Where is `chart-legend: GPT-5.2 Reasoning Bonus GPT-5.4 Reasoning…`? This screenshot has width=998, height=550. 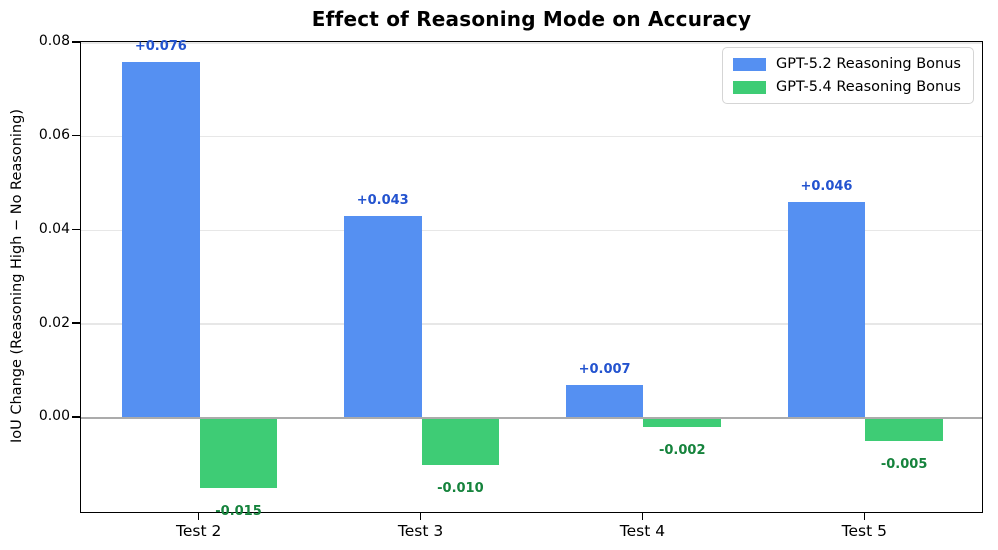 chart-legend: GPT-5.2 Reasoning Bonus GPT-5.4 Reasoning… is located at coordinates (847, 75).